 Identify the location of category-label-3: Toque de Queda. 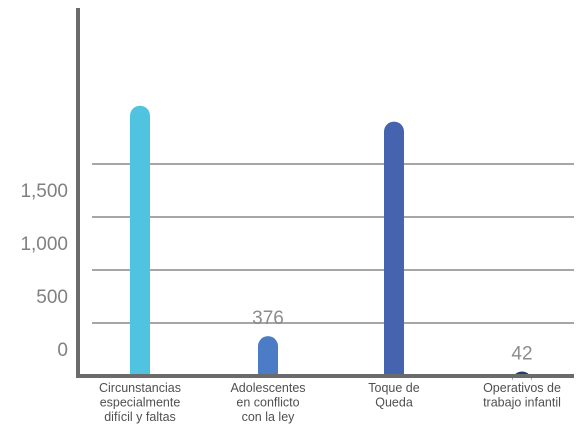
(393, 395).